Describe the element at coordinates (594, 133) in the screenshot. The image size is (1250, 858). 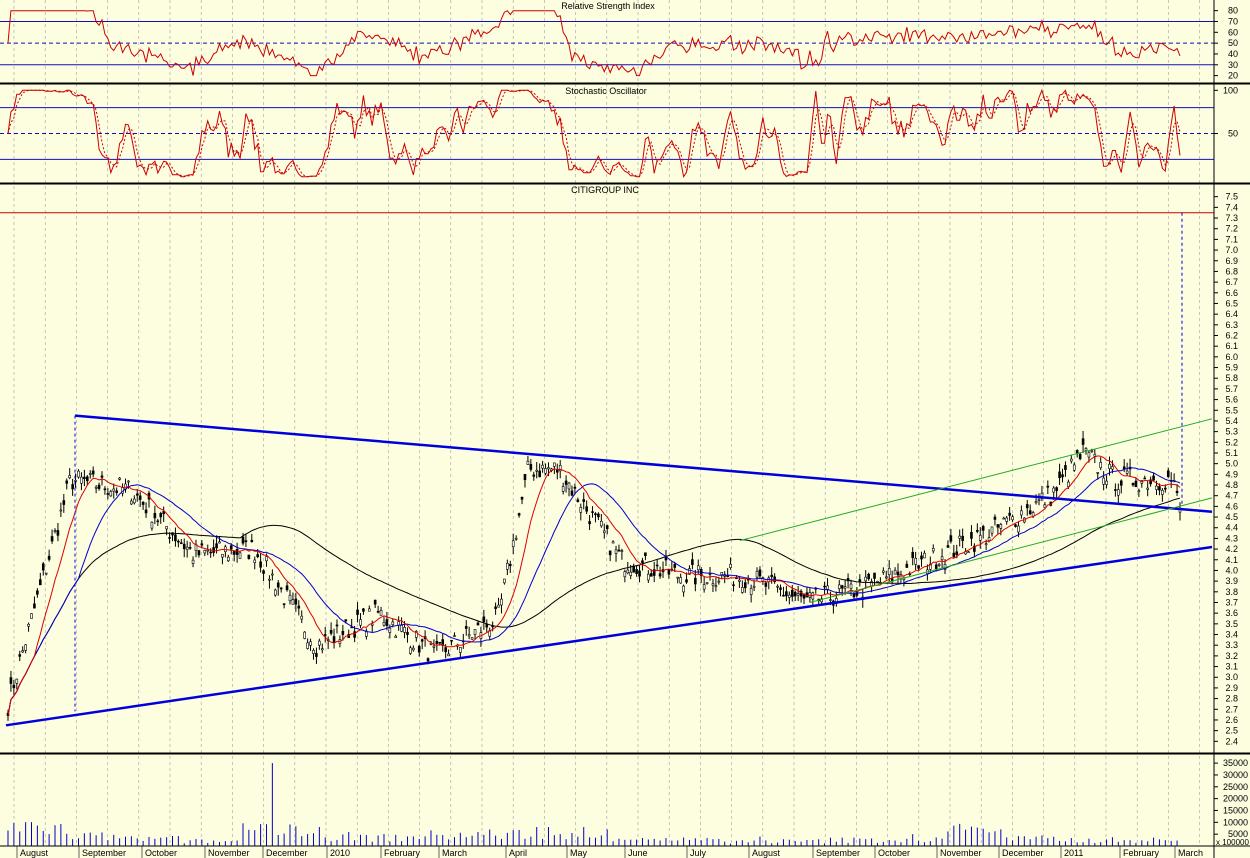
I see `stochastic-k-line` at that location.